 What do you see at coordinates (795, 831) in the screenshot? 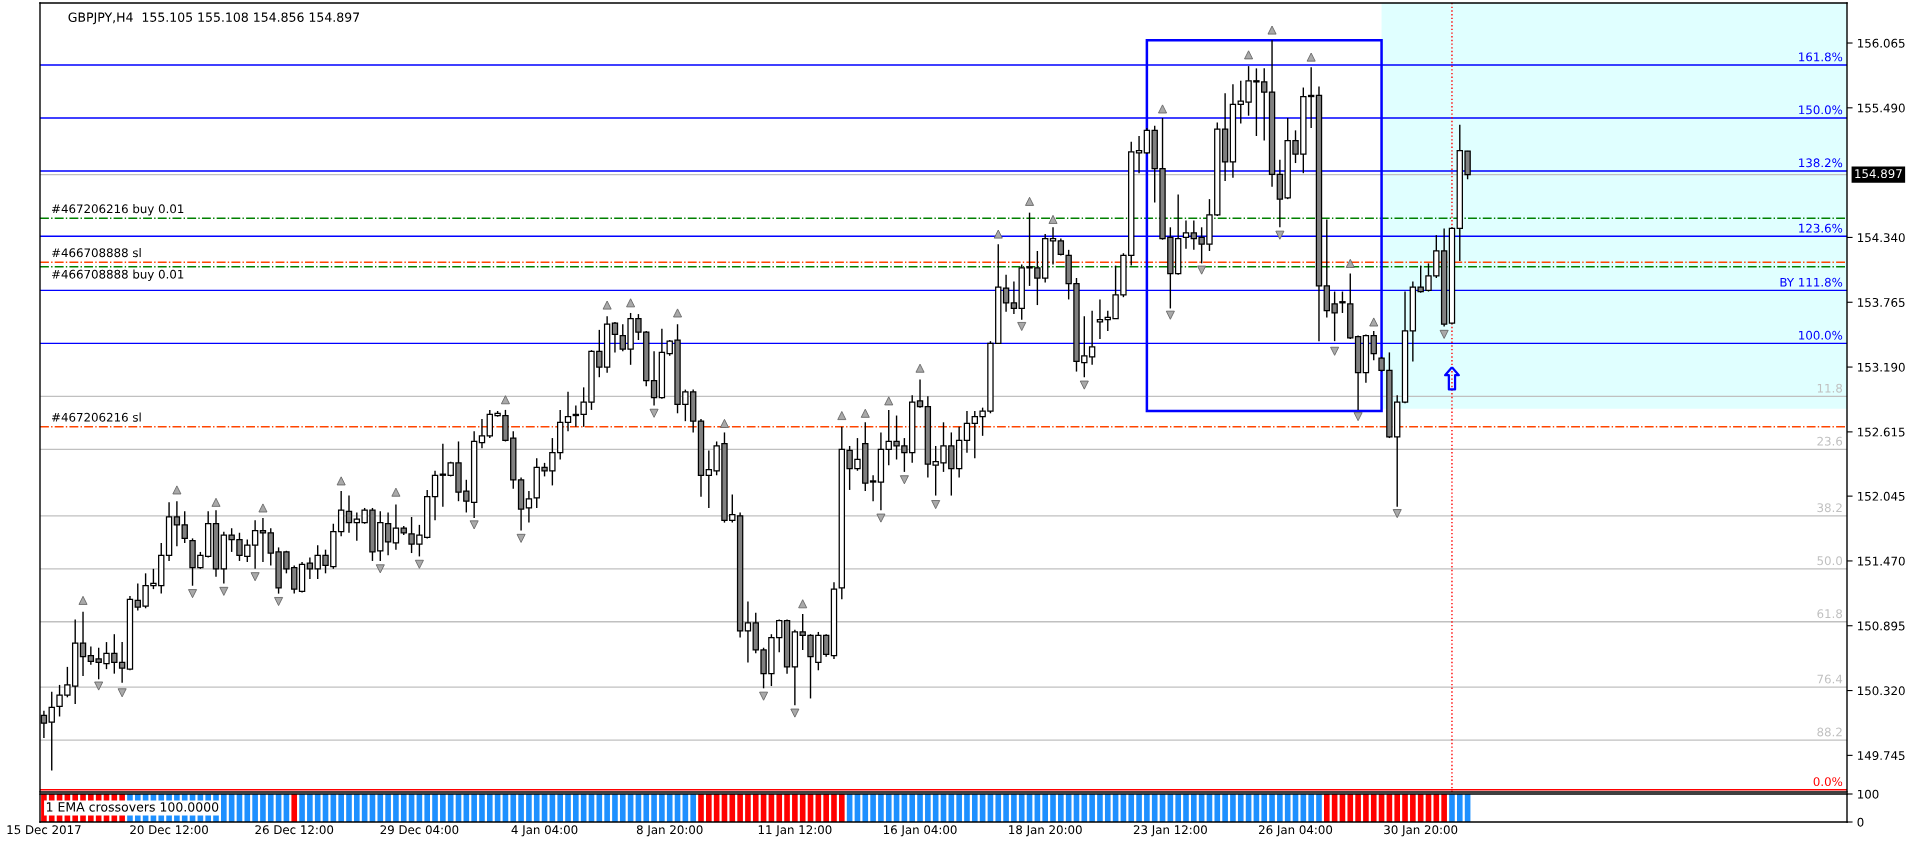
I see `x-tick-label: 11 Jan 12:00` at bounding box center [795, 831].